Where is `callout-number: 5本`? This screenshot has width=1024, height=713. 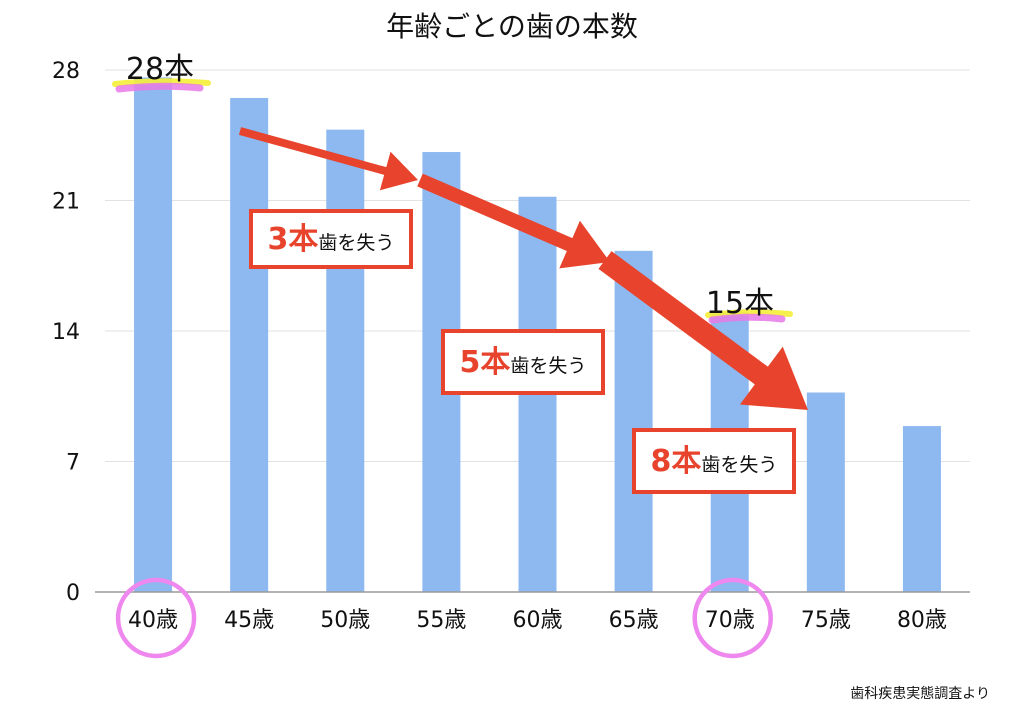
callout-number: 5本 is located at coordinates (485, 362).